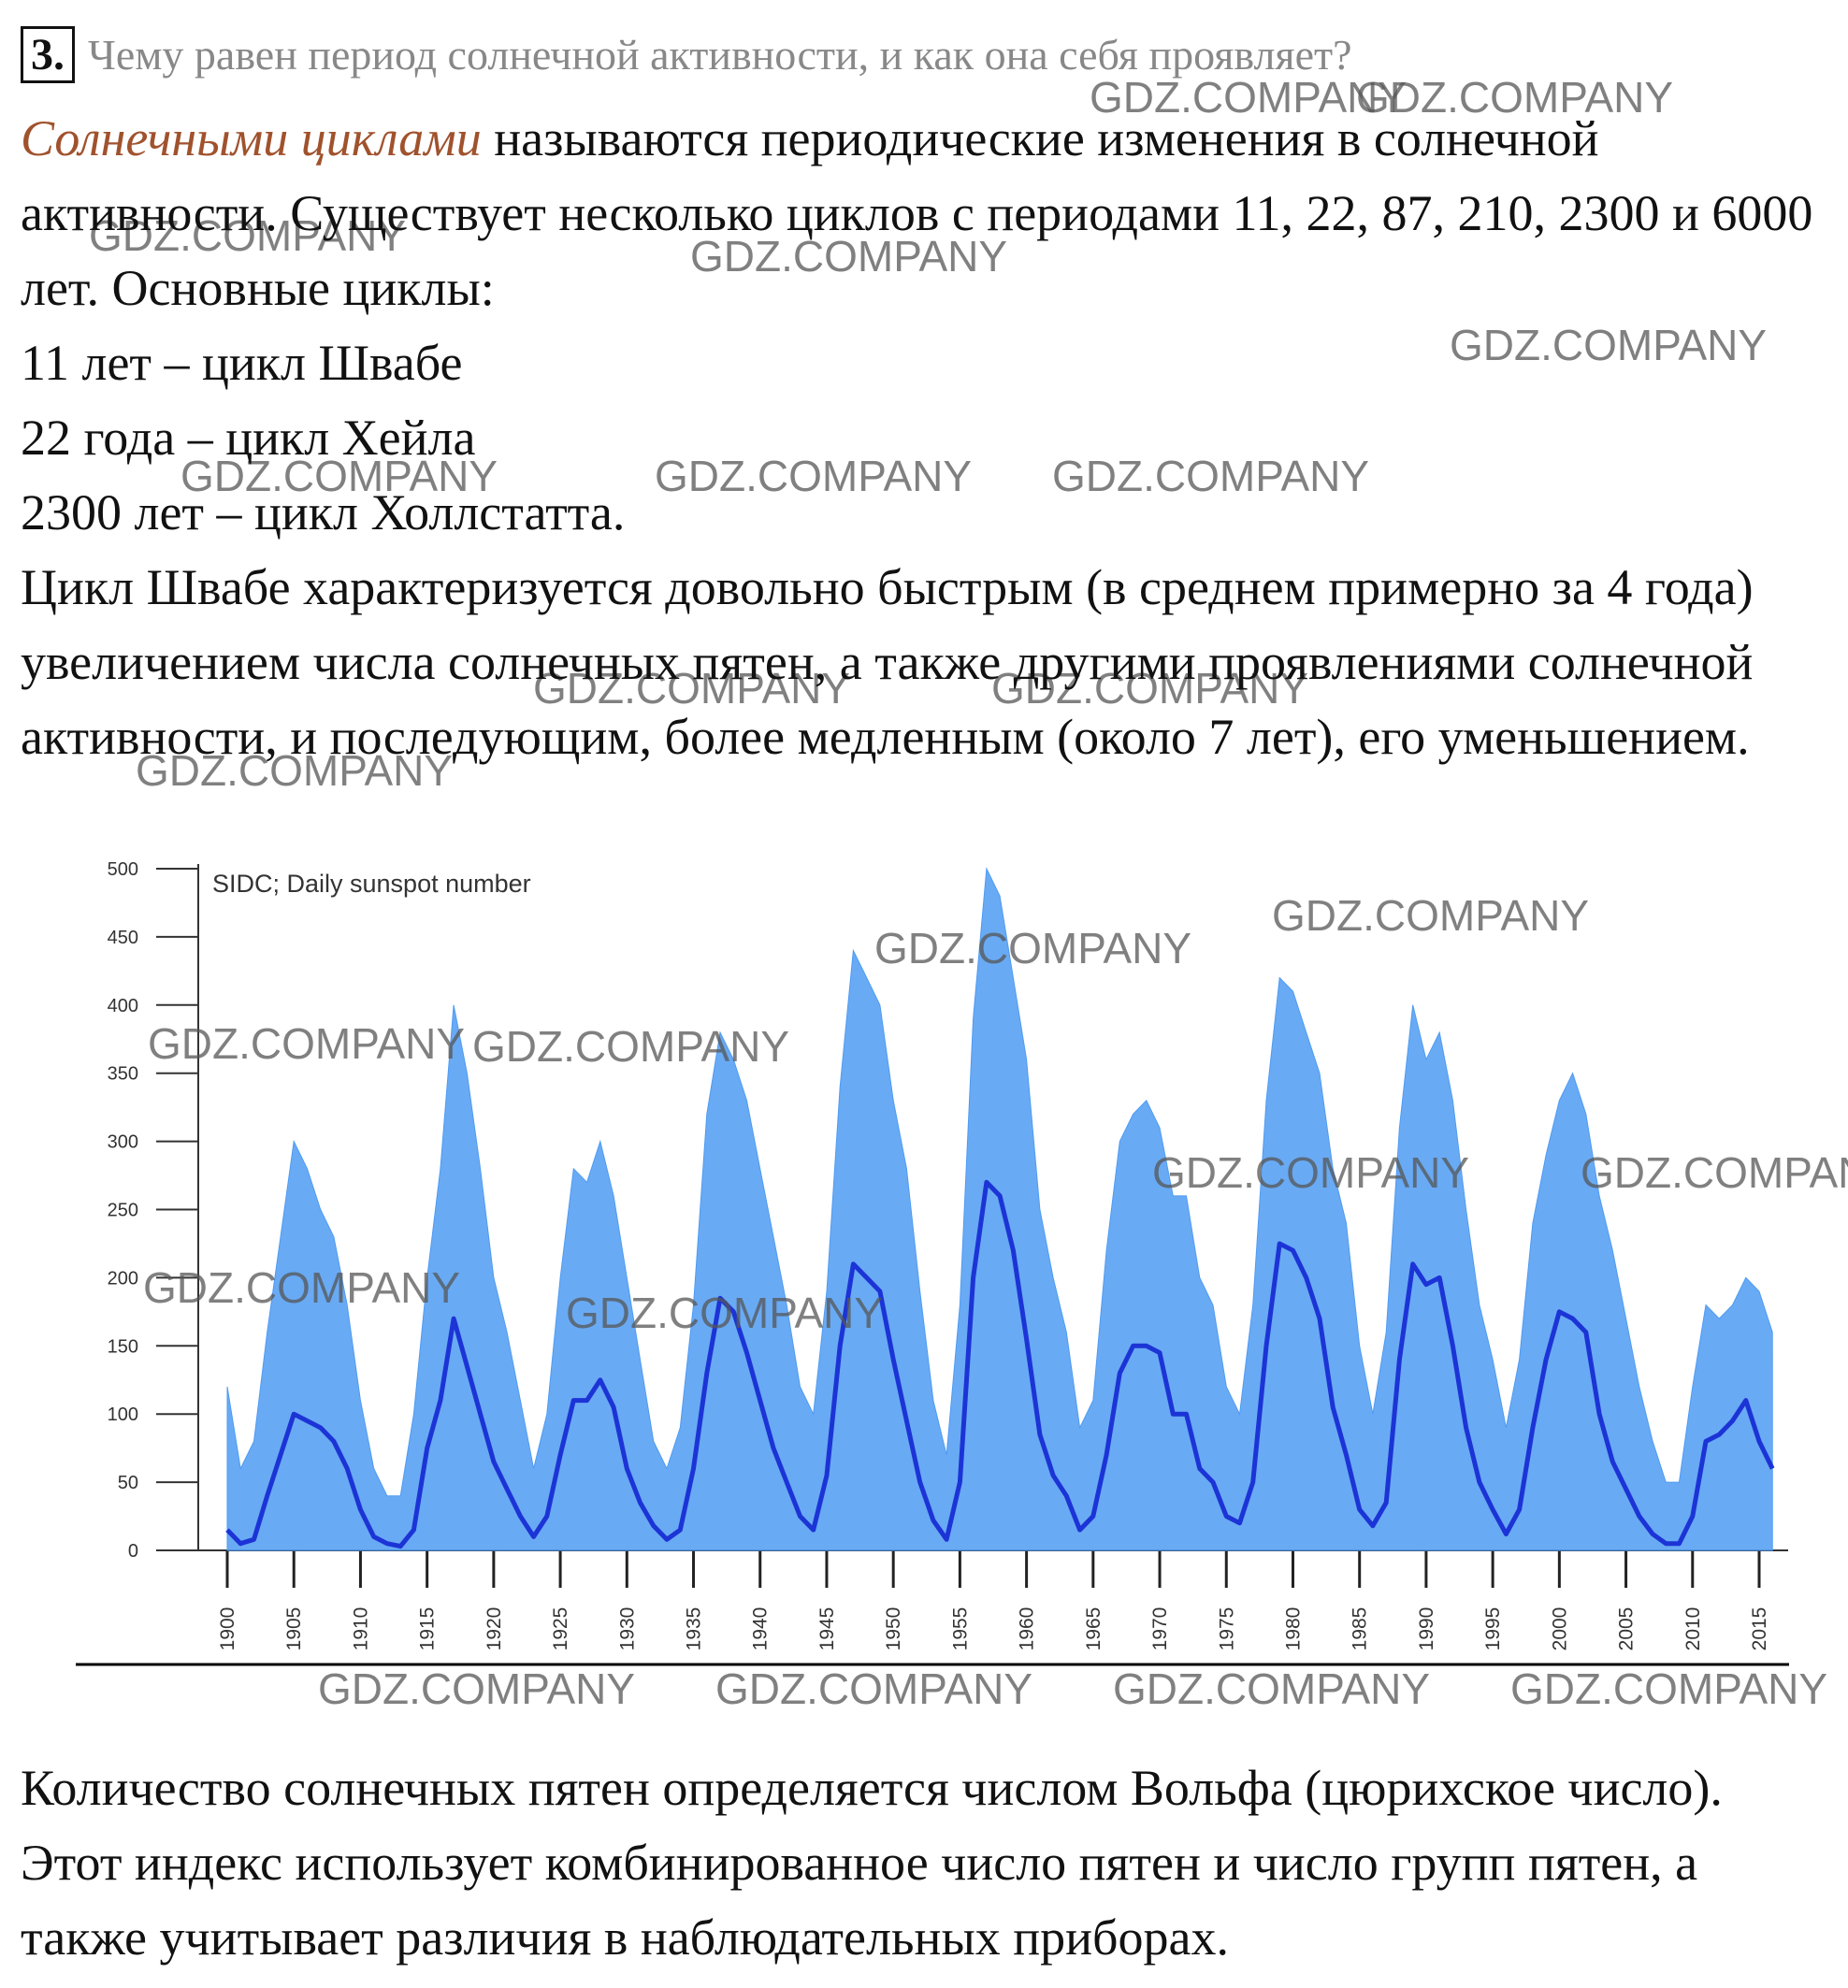  I want to click on x-tick-label: 1950, so click(894, 1629).